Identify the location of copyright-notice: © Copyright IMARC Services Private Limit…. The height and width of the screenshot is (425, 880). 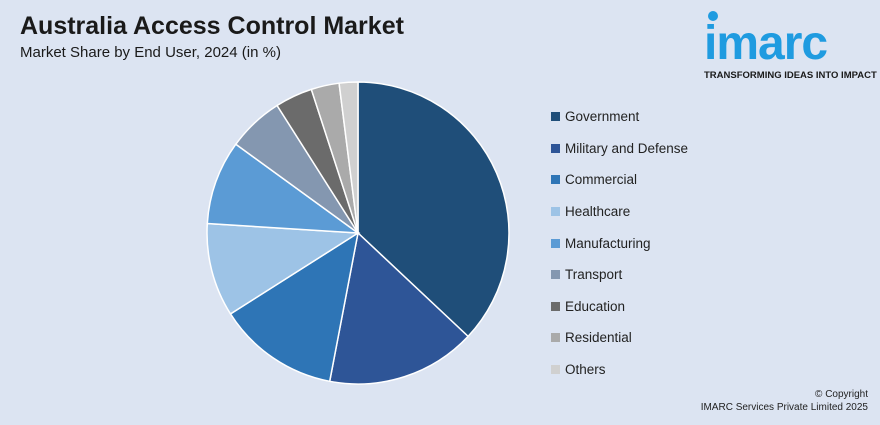
(784, 401).